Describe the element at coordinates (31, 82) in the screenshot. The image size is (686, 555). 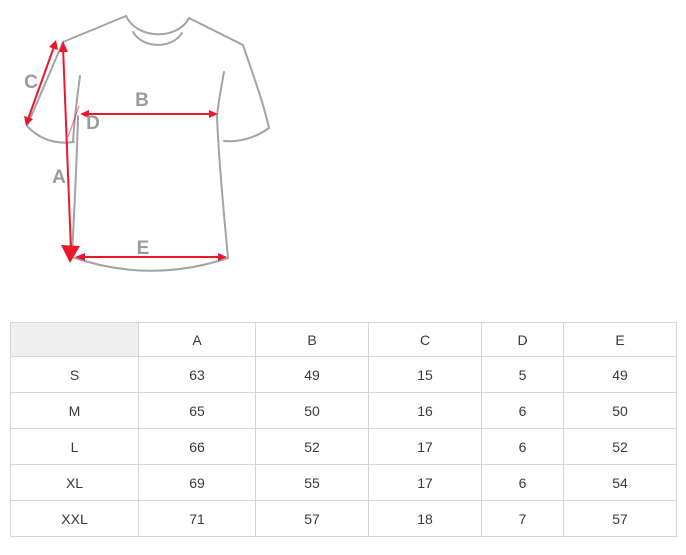
I see `label-c: C` at that location.